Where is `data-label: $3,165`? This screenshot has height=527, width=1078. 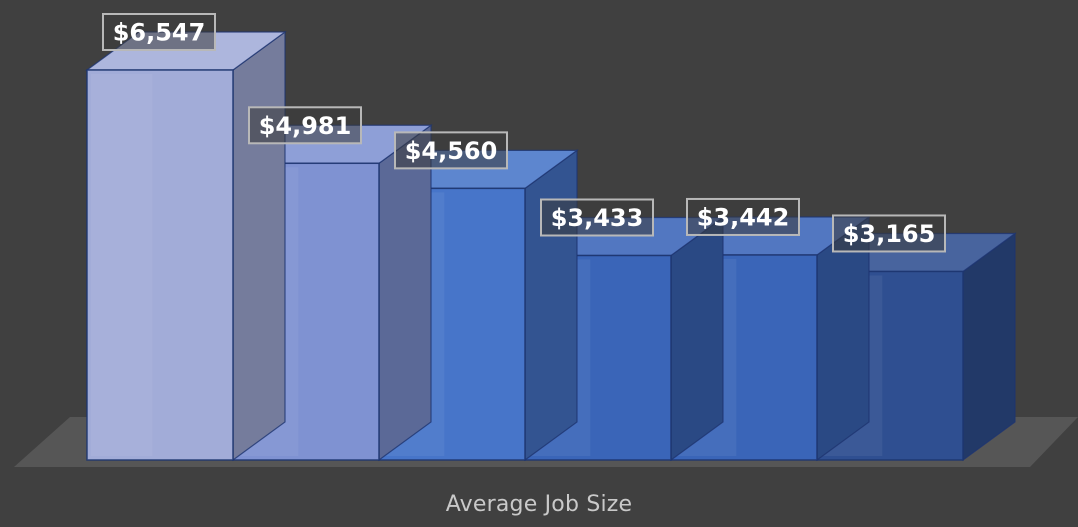 data-label: $3,165 is located at coordinates (889, 234).